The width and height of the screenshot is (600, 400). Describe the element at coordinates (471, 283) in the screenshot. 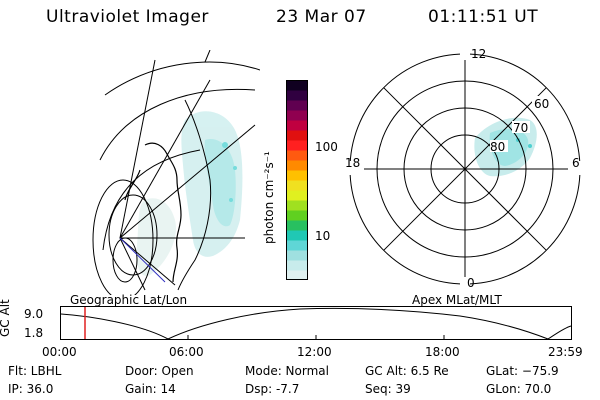

I see `mlt-label-0: 0` at that location.